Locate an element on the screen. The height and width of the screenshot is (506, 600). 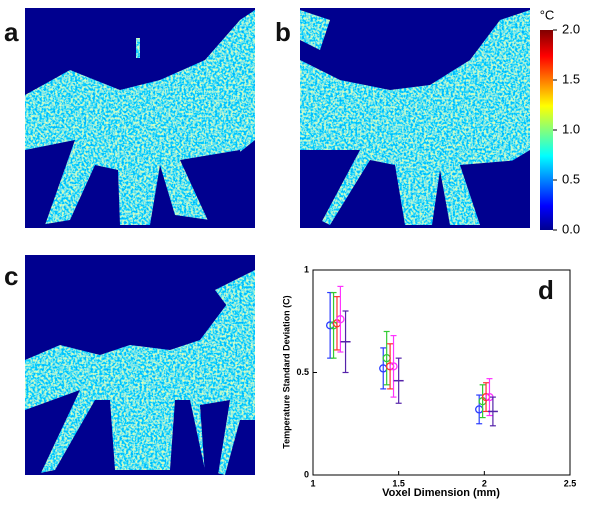
panel-label: a is located at coordinates (11, 32).